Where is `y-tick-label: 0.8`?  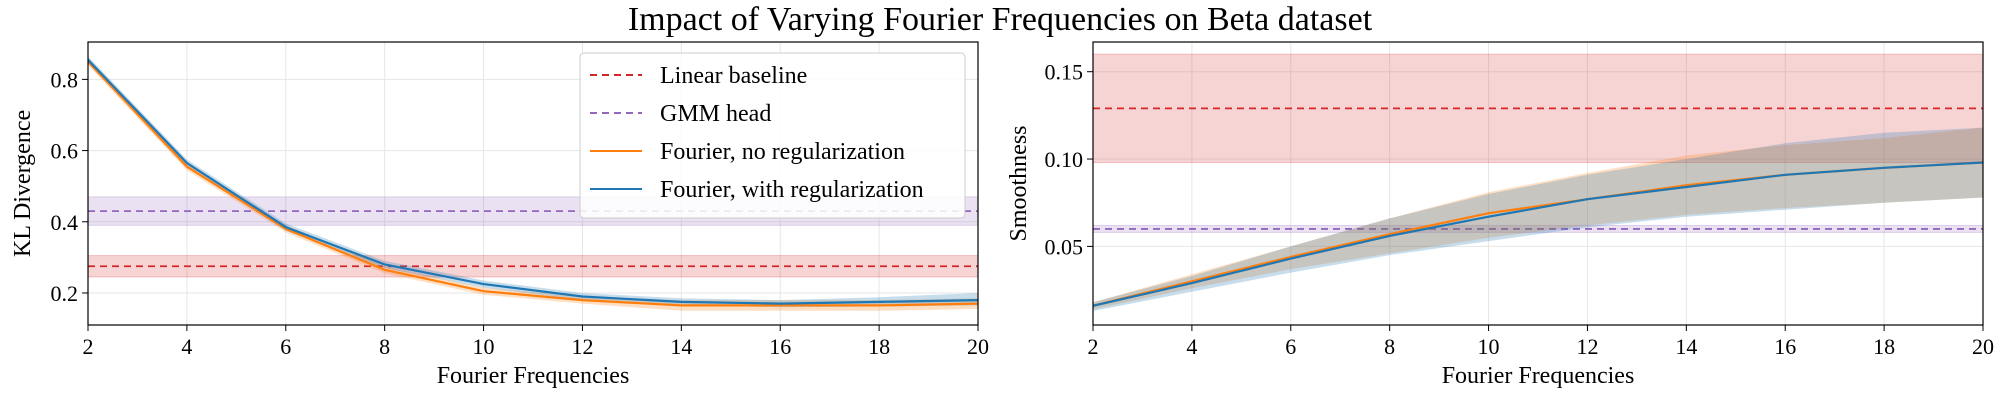 y-tick-label: 0.8 is located at coordinates (65, 79).